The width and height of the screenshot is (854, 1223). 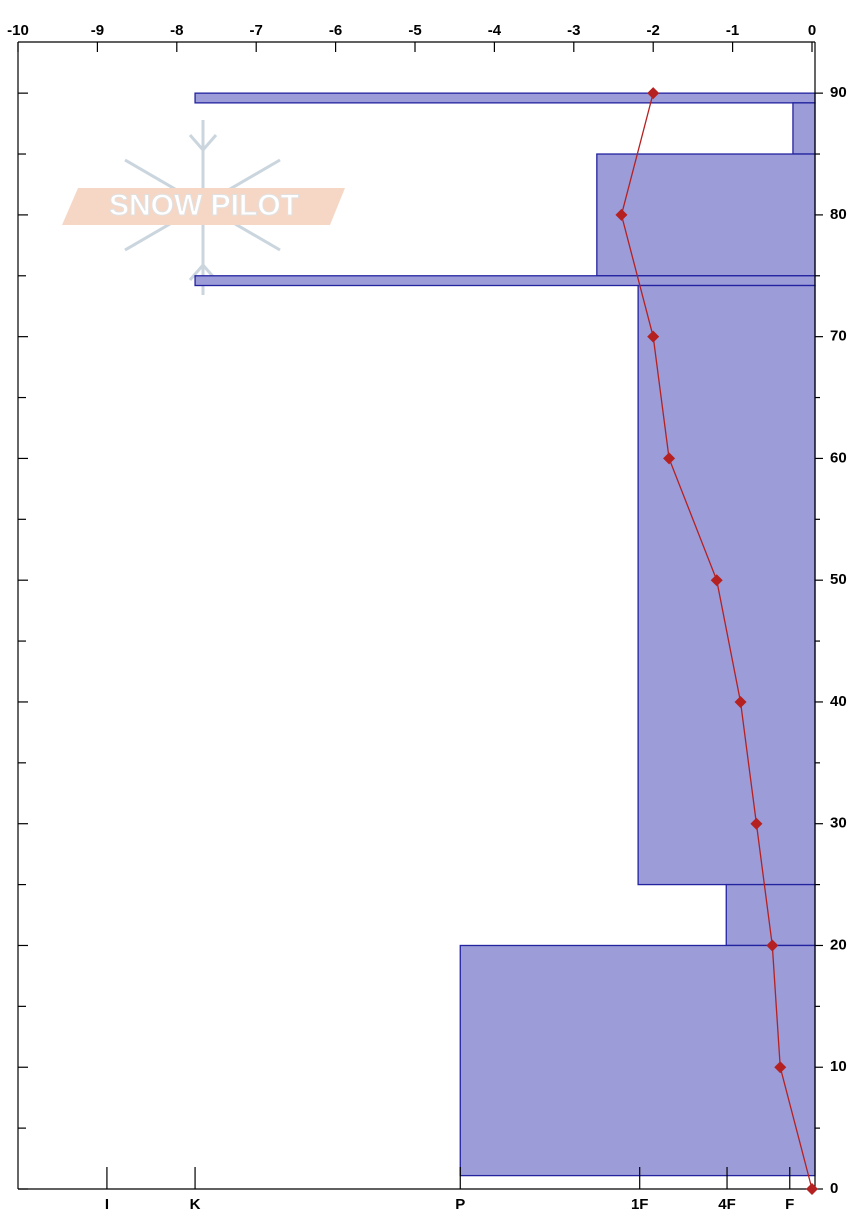 What do you see at coordinates (460, 1204) in the screenshot?
I see `hardness-label: P` at bounding box center [460, 1204].